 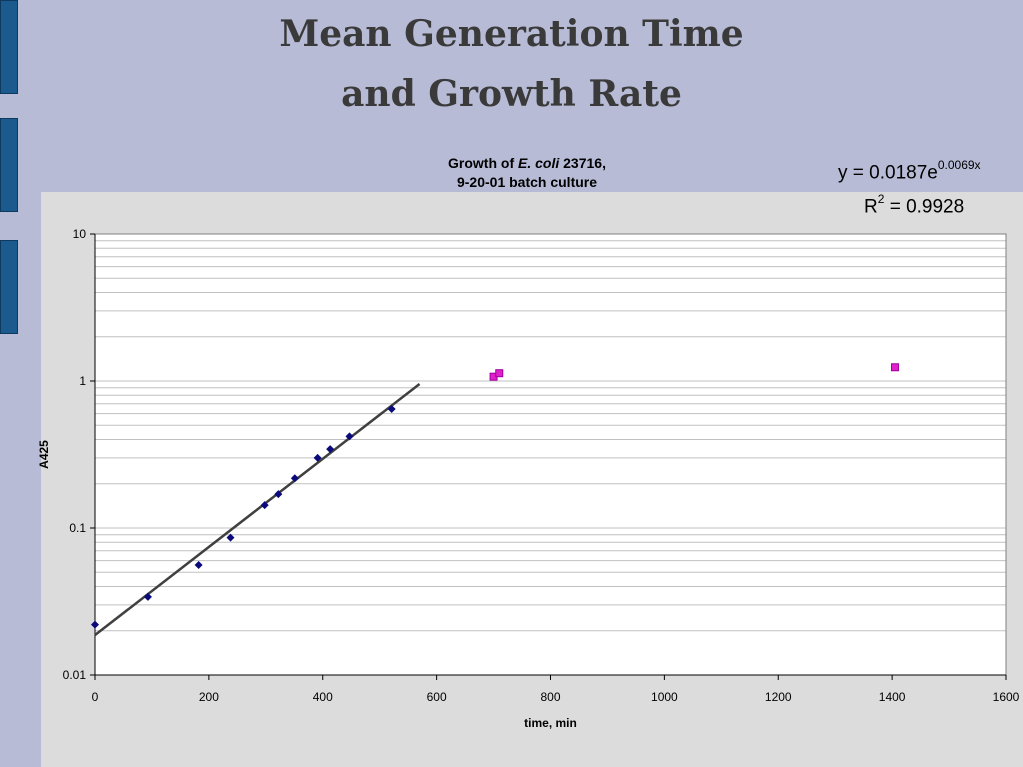 What do you see at coordinates (924, 207) in the screenshot?
I see `r-value: = 0.9928` at bounding box center [924, 207].